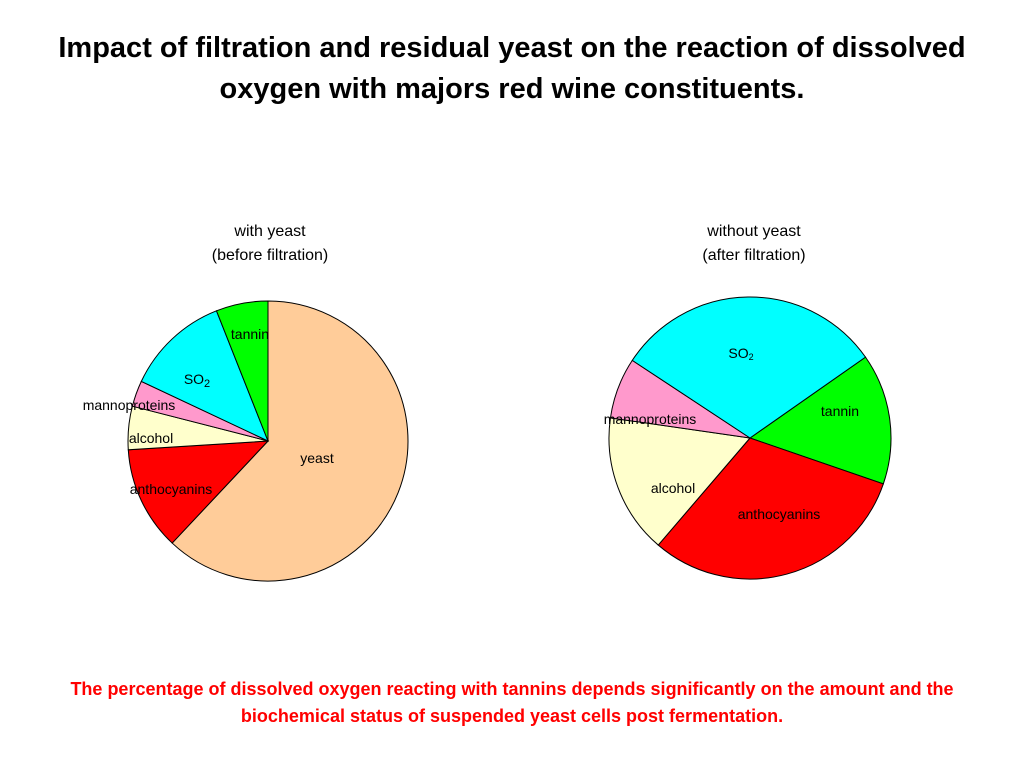 The width and height of the screenshot is (1024, 768). Describe the element at coordinates (270, 244) in the screenshot. I see `pie-chart-1-caption: with yeast (before filtration)` at that location.